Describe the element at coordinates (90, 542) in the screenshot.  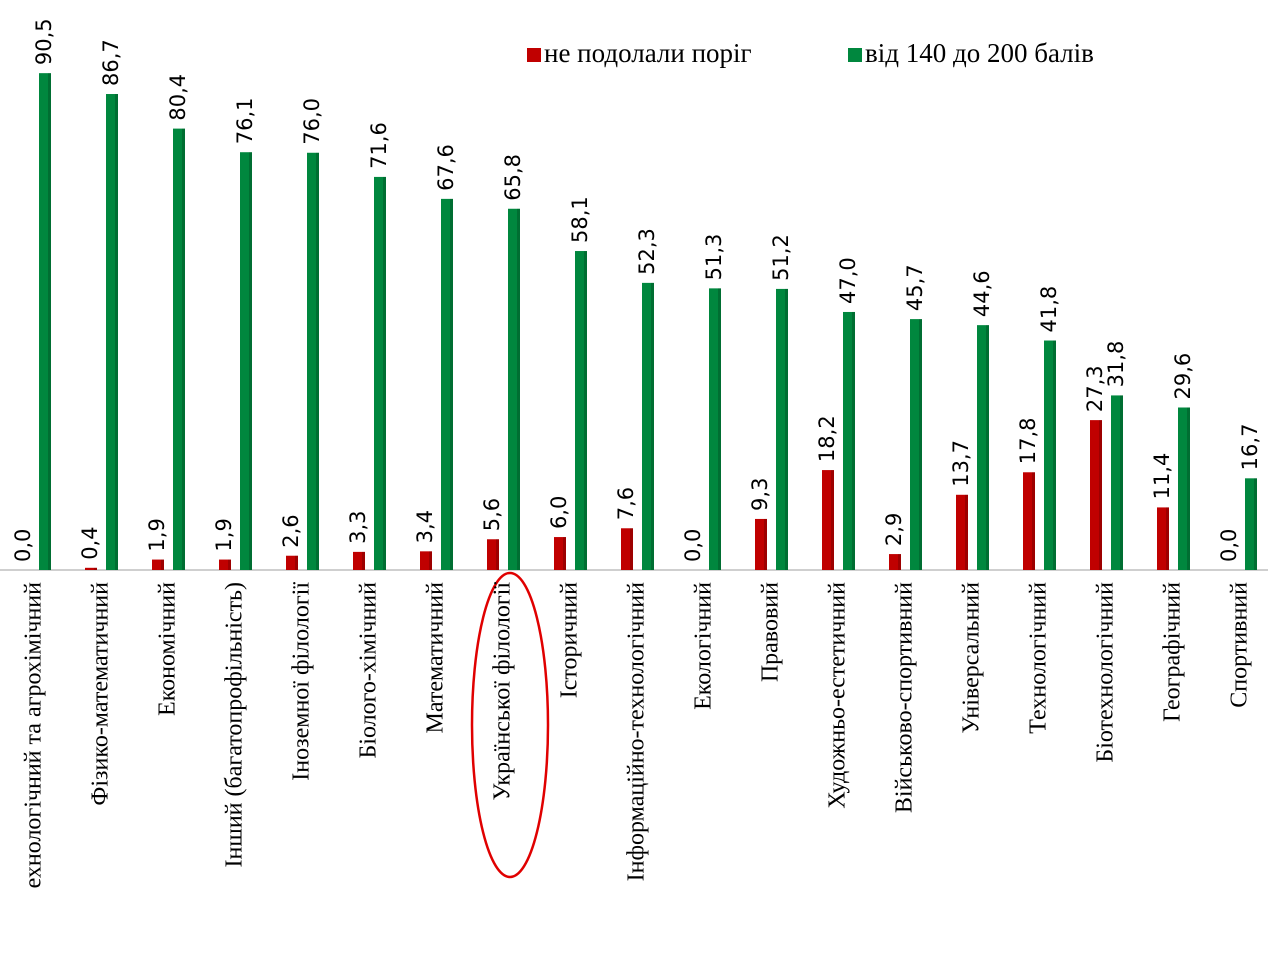
I see `value-label: 0,4` at that location.